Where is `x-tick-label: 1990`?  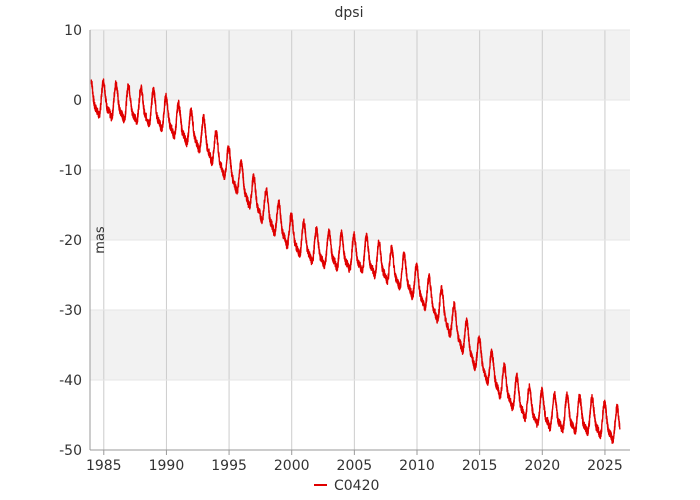
x-tick-label: 1990 is located at coordinates (167, 466).